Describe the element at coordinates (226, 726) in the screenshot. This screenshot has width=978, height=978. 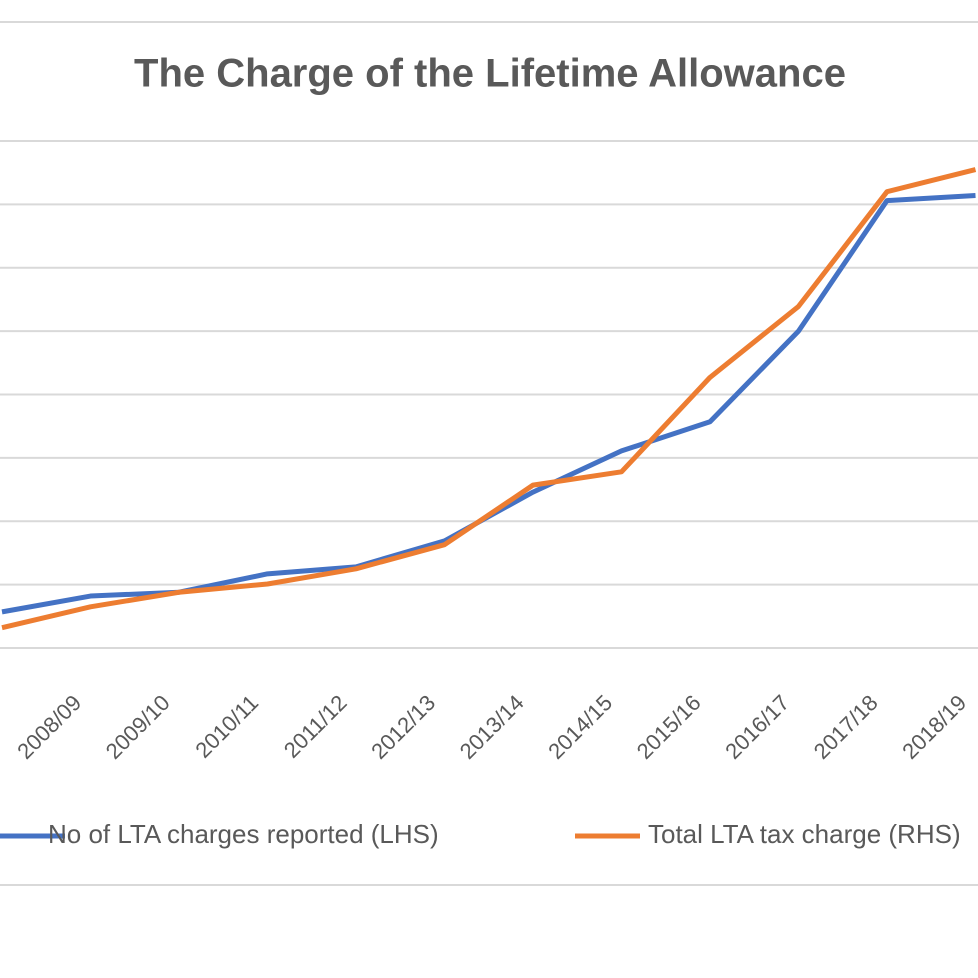
I see `x-tick-label: 2010/11` at that location.